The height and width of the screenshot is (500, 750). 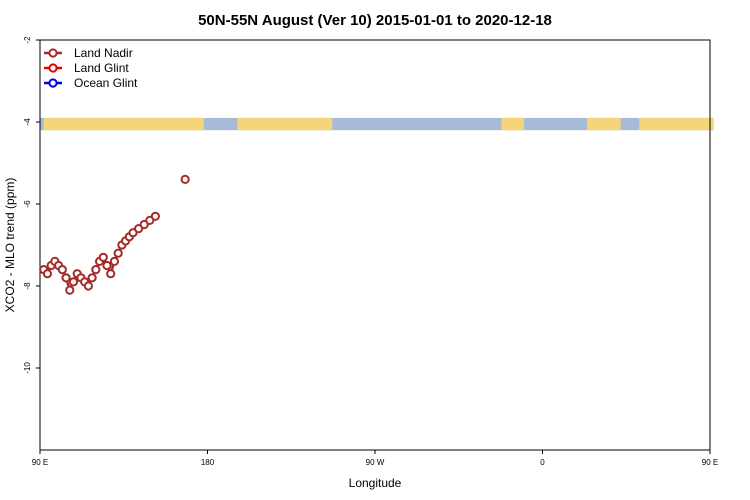 I want to click on legend-label: Land Nadir, so click(x=103, y=53).